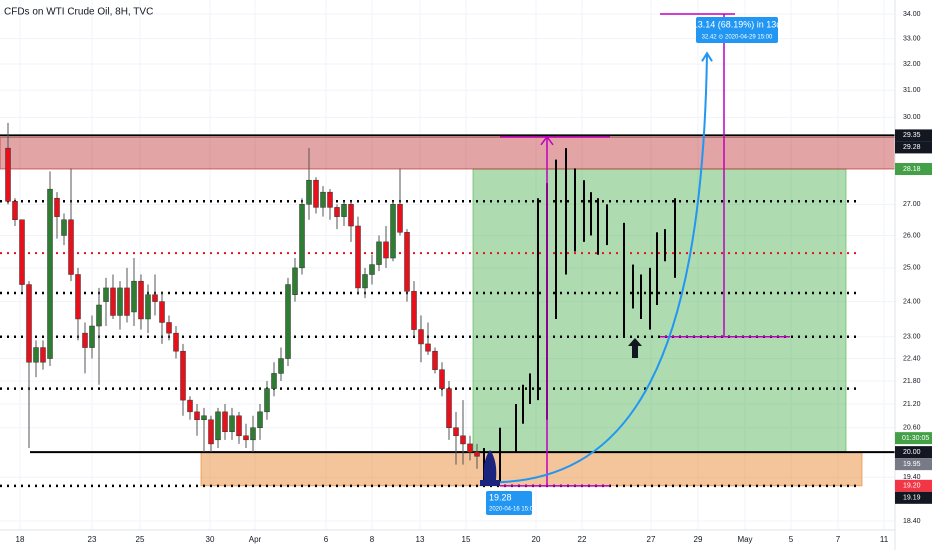  I want to click on x-tick-label: 13, so click(420, 539).